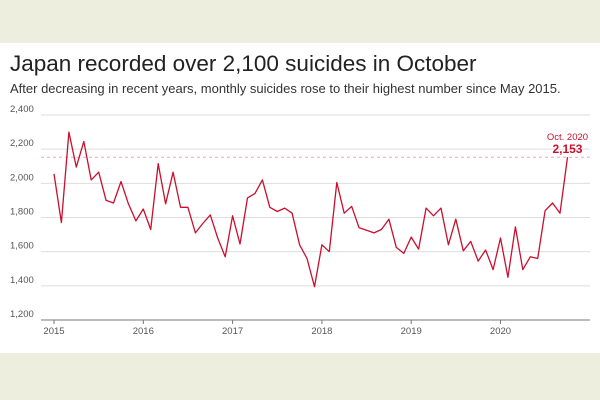 Image resolution: width=600 pixels, height=400 pixels. I want to click on y-tick-label: 1,800, so click(22, 212).